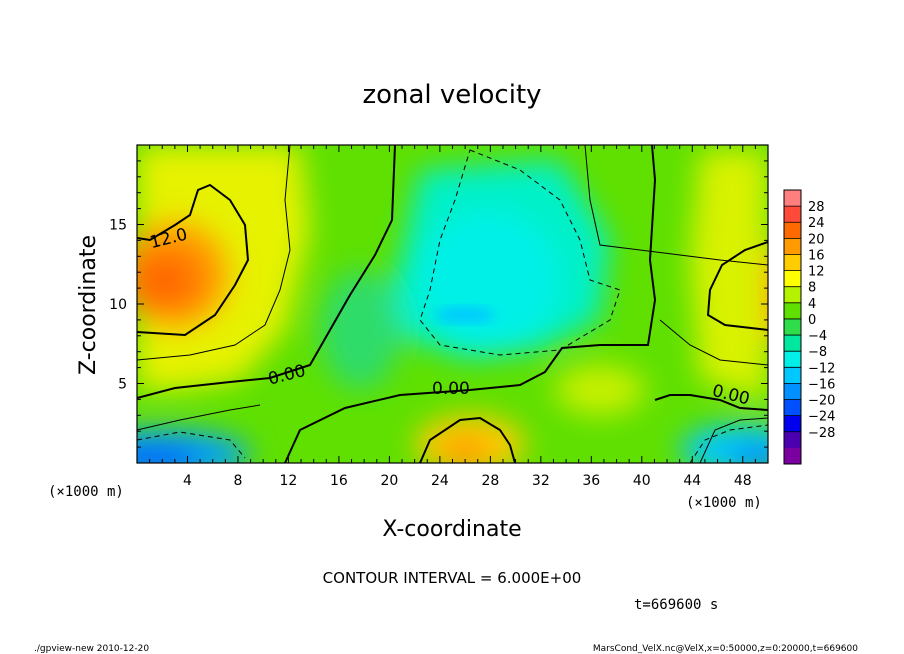 This screenshot has height=654, width=904. What do you see at coordinates (86, 492) in the screenshot?
I see `x-unit-label: (×1000 m)` at bounding box center [86, 492].